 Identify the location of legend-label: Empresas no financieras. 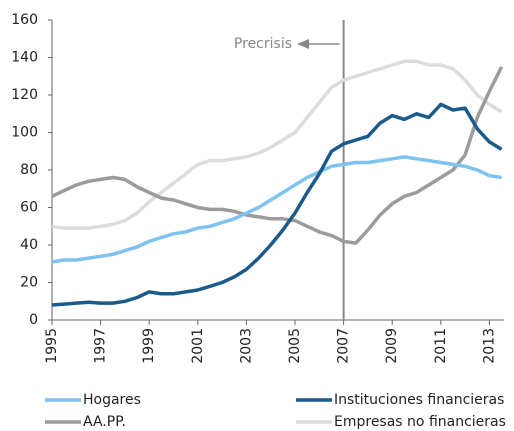
(420, 422).